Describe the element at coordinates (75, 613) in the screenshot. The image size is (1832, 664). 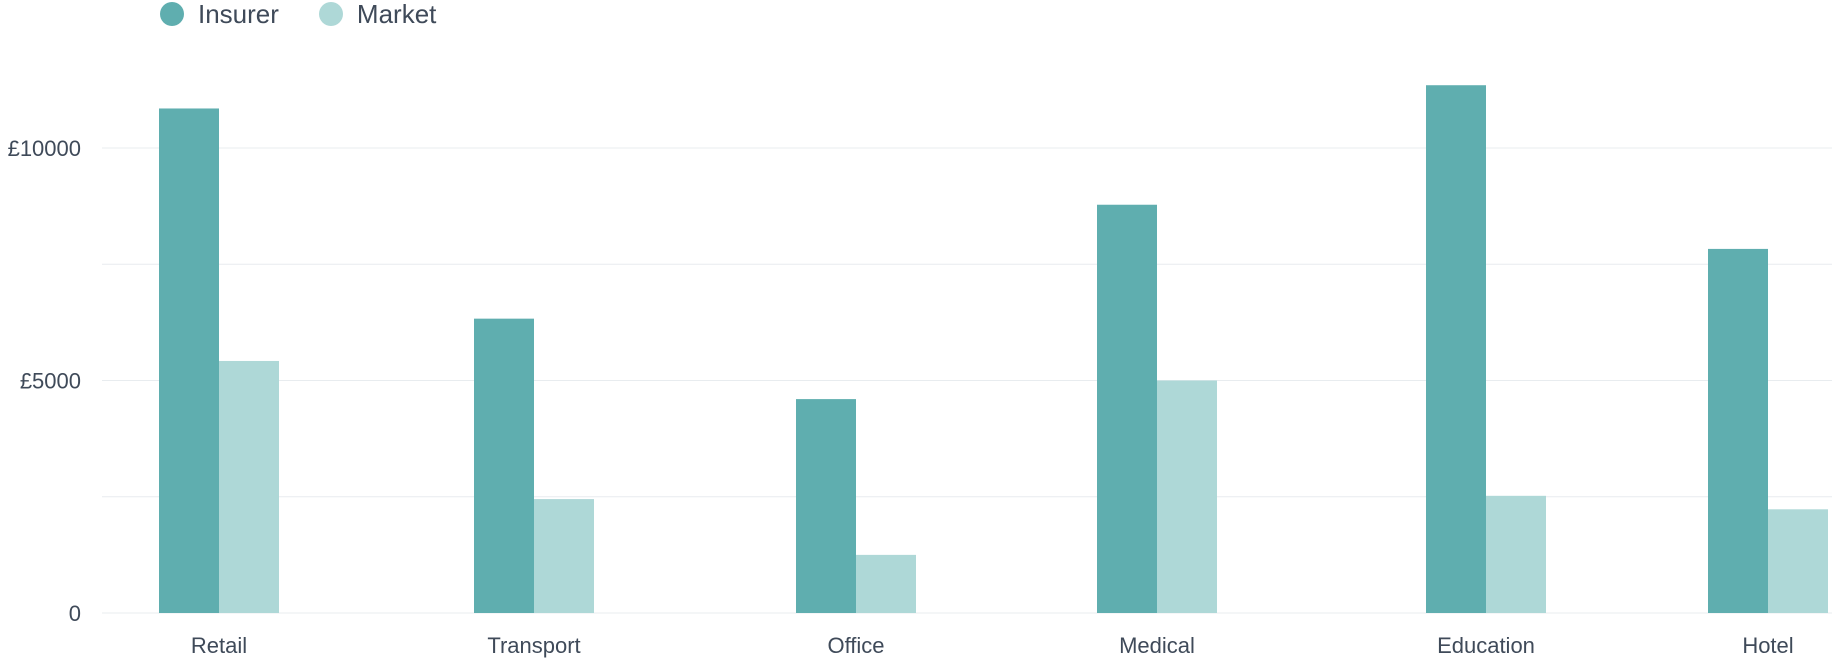
I see `y-tick-label: 0` at that location.